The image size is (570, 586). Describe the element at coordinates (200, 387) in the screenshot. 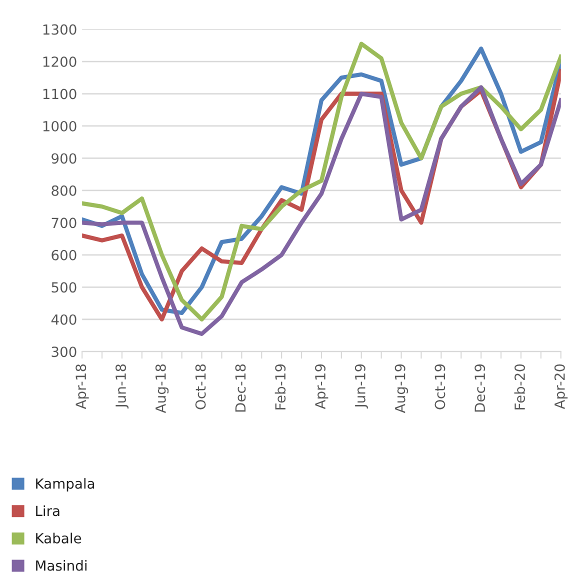

I see `x-tick-label: Oct-18` at that location.